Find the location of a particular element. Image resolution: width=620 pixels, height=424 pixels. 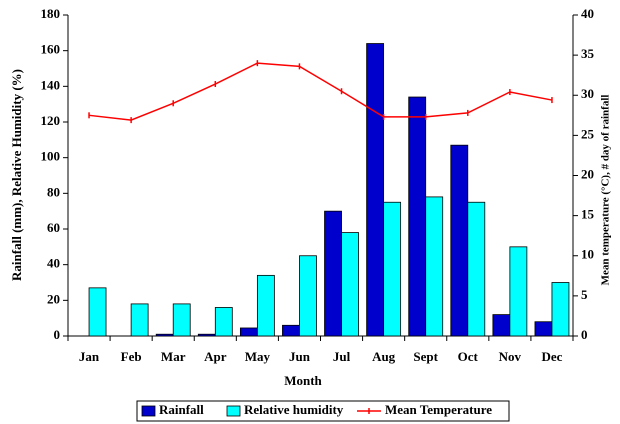

y-tick-label: 180 is located at coordinates (51, 13).